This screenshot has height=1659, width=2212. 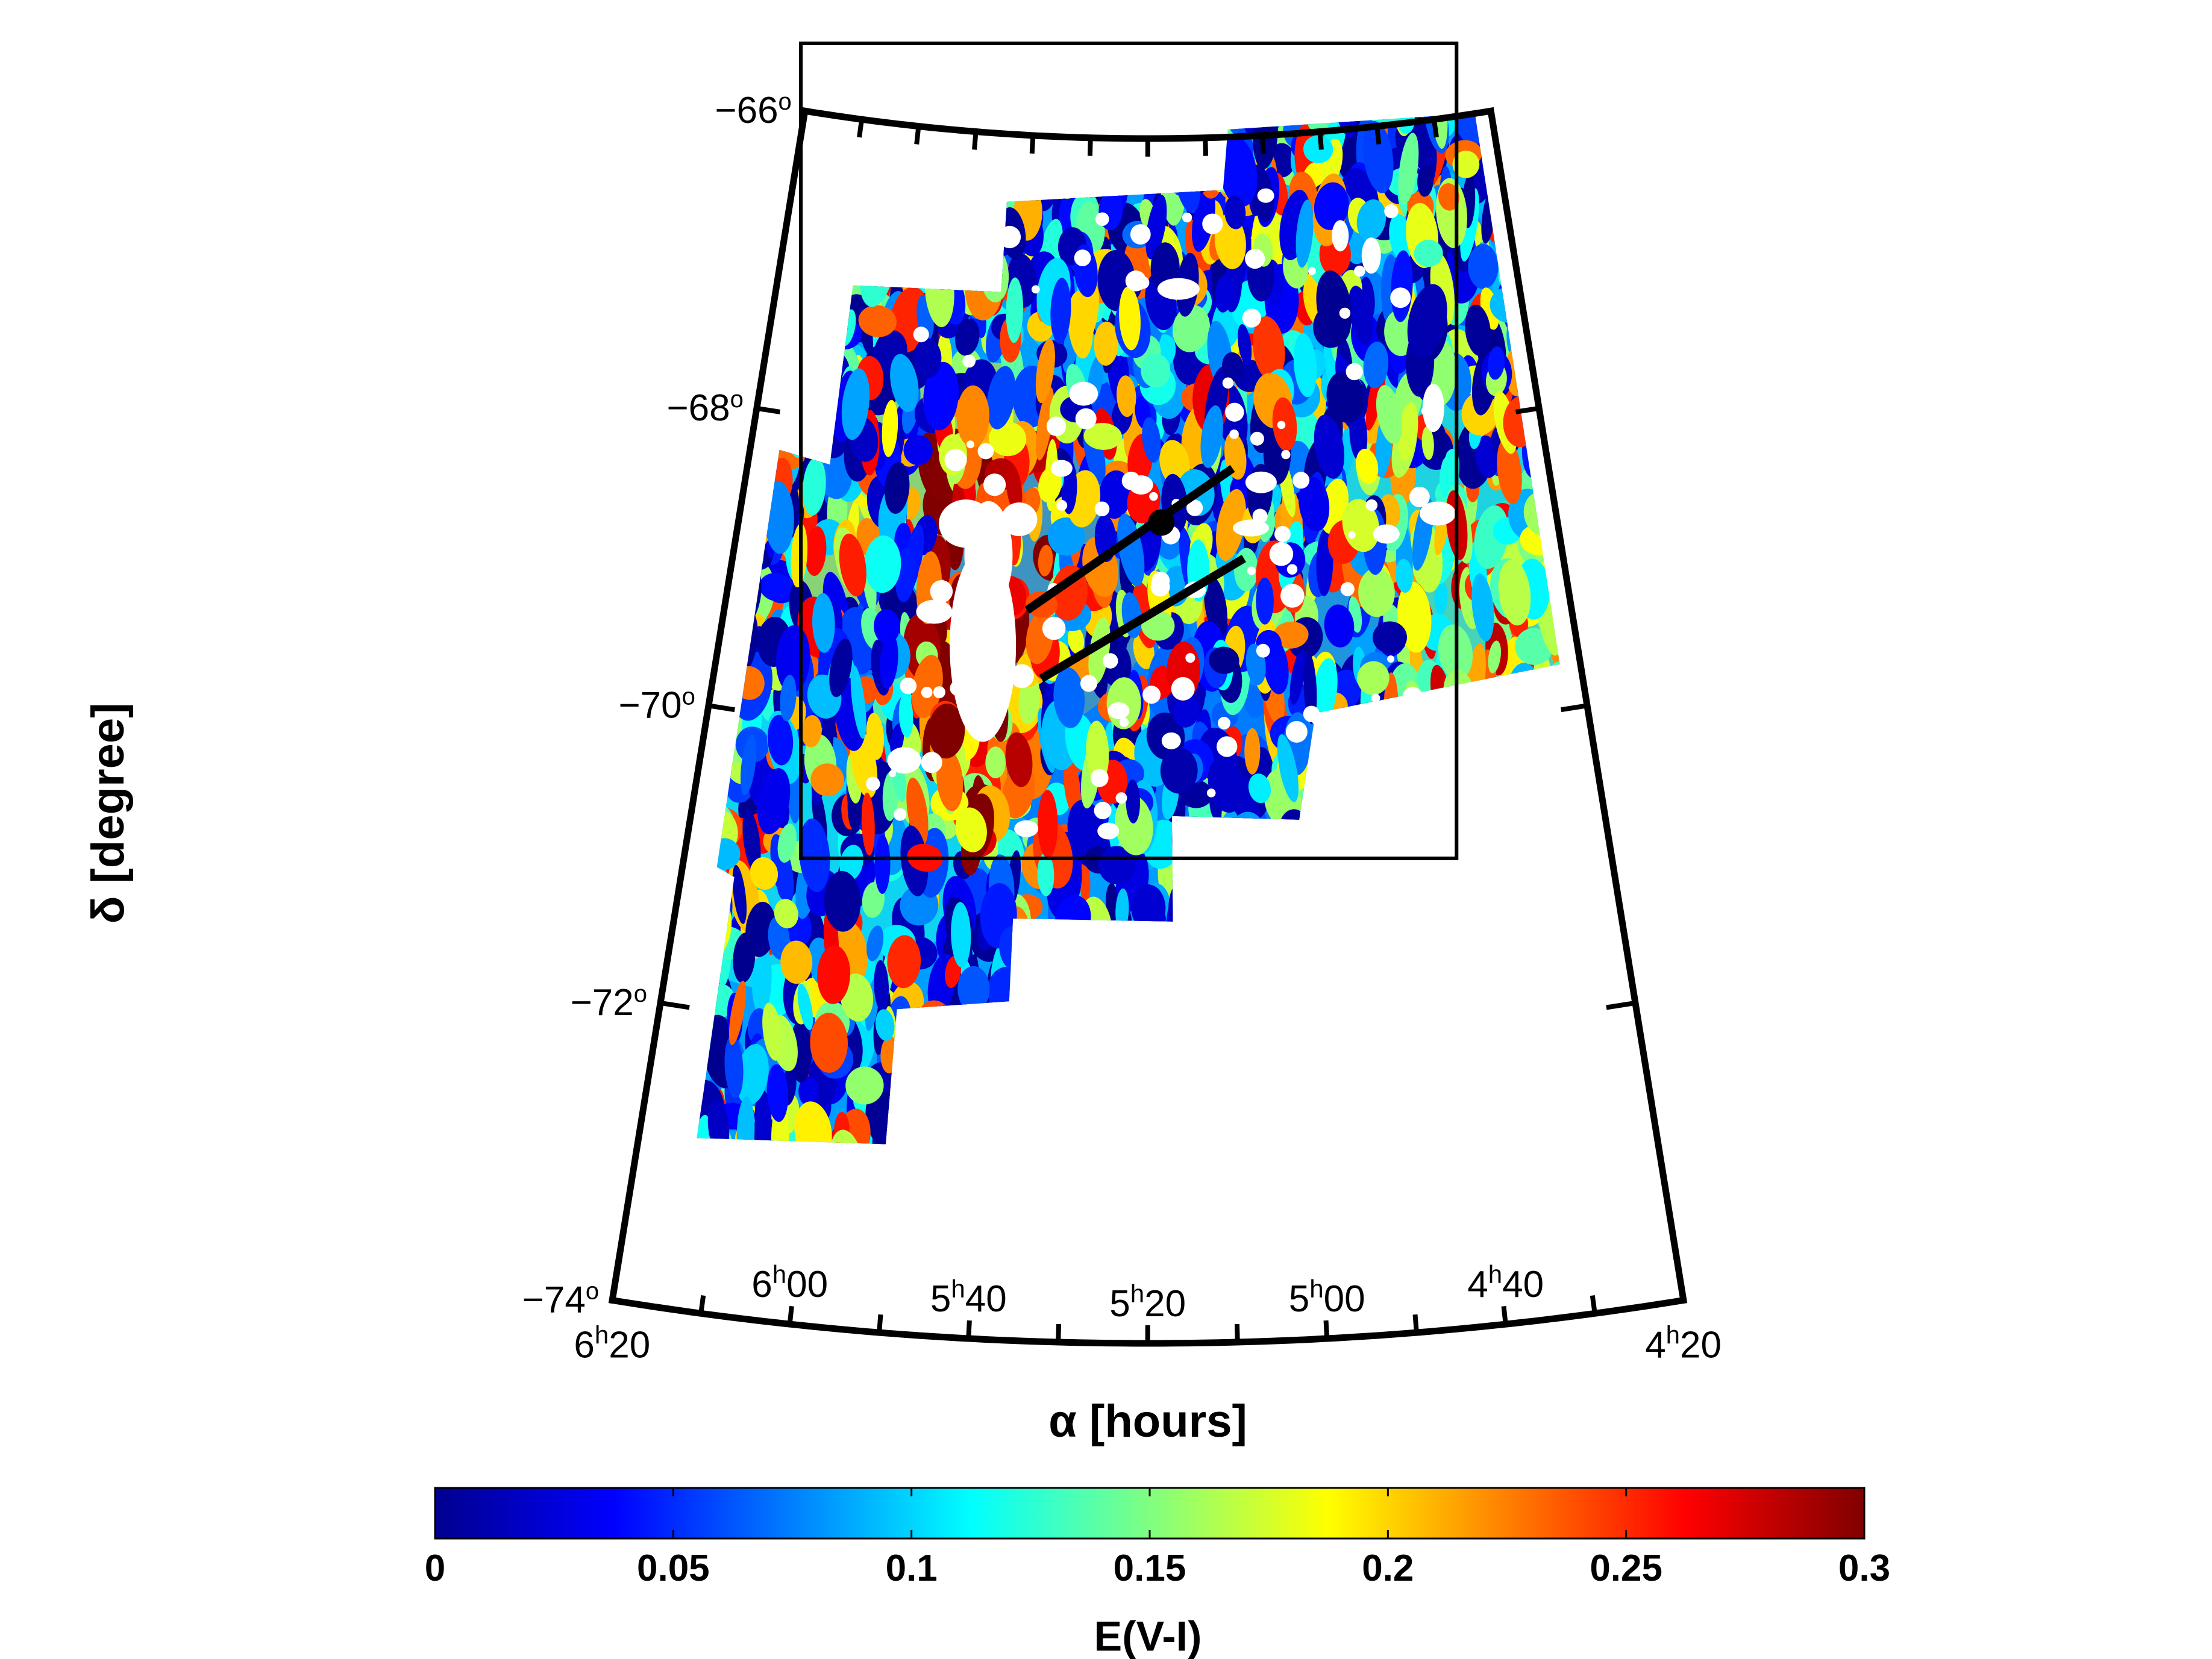 I want to click on ra-tick-label-0: 6h20, so click(x=612, y=1343).